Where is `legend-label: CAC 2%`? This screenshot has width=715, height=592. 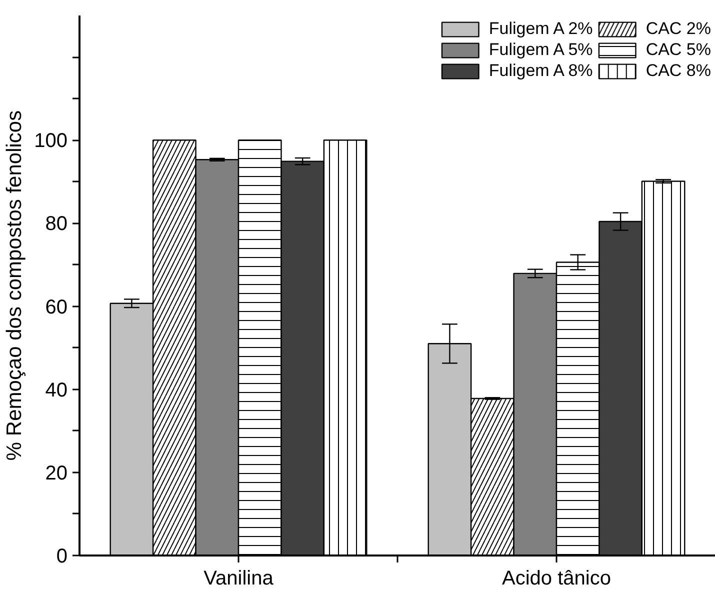
legend-label: CAC 2% is located at coordinates (678, 29).